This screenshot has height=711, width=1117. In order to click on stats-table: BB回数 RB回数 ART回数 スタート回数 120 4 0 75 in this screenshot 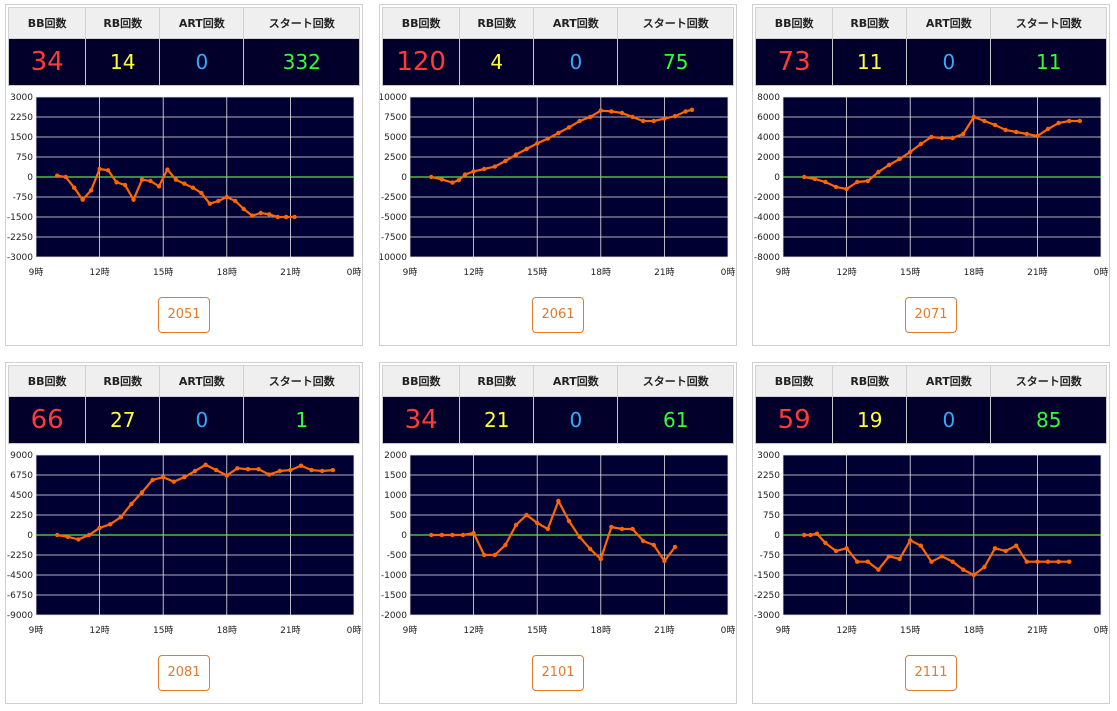, I will do `click(557, 46)`.